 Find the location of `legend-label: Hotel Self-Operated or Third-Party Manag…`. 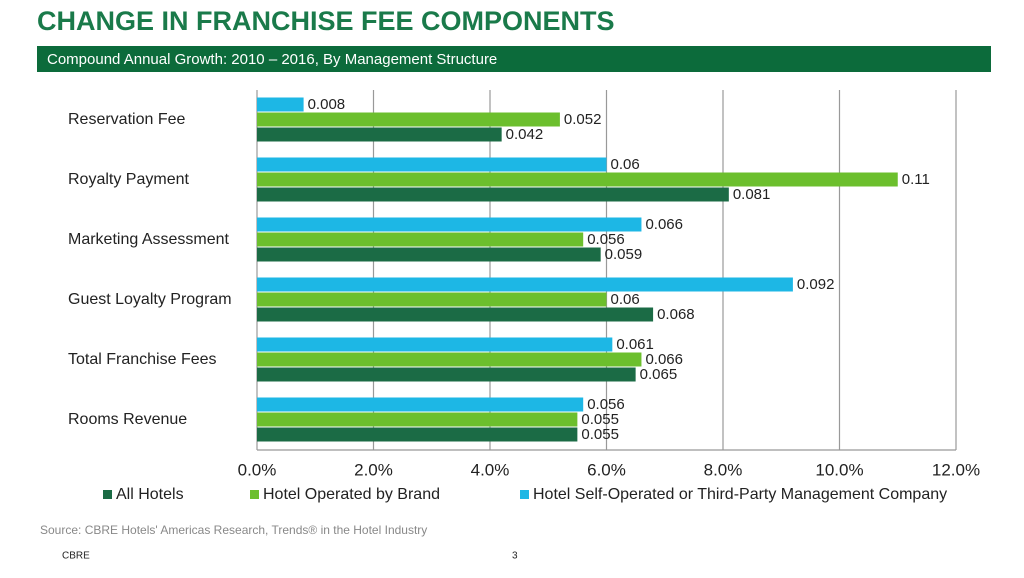

legend-label: Hotel Self-Operated or Third-Party Manag… is located at coordinates (740, 494).